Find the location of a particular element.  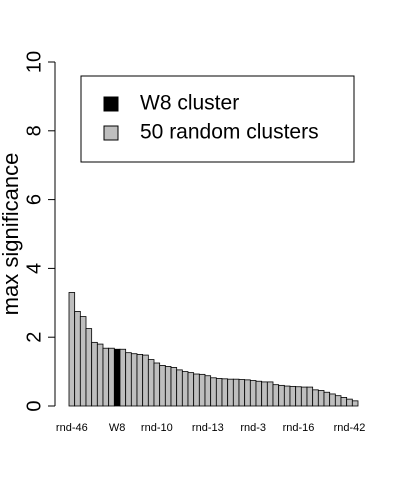

y-tick-label: 8 is located at coordinates (34, 130).